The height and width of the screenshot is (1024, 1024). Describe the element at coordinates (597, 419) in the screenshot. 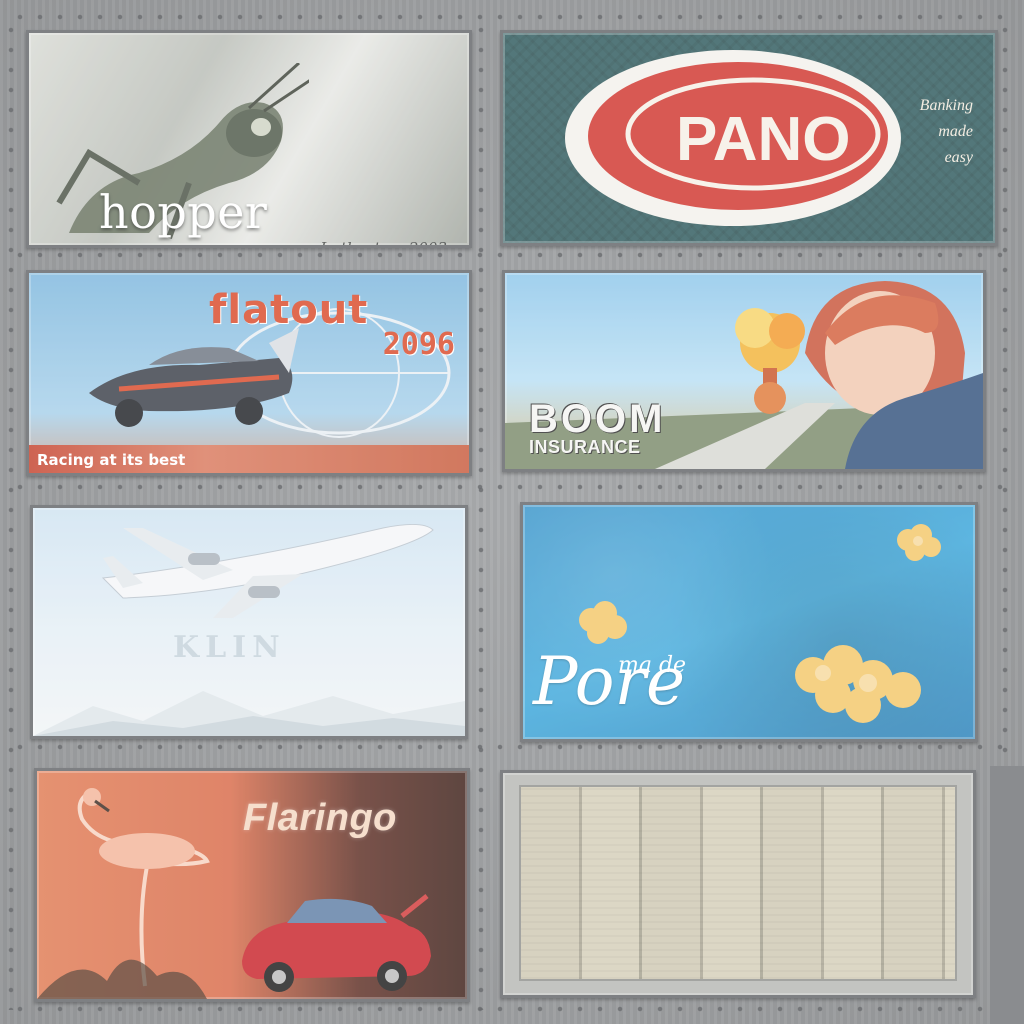

I see `billboard-title: BOOM` at that location.